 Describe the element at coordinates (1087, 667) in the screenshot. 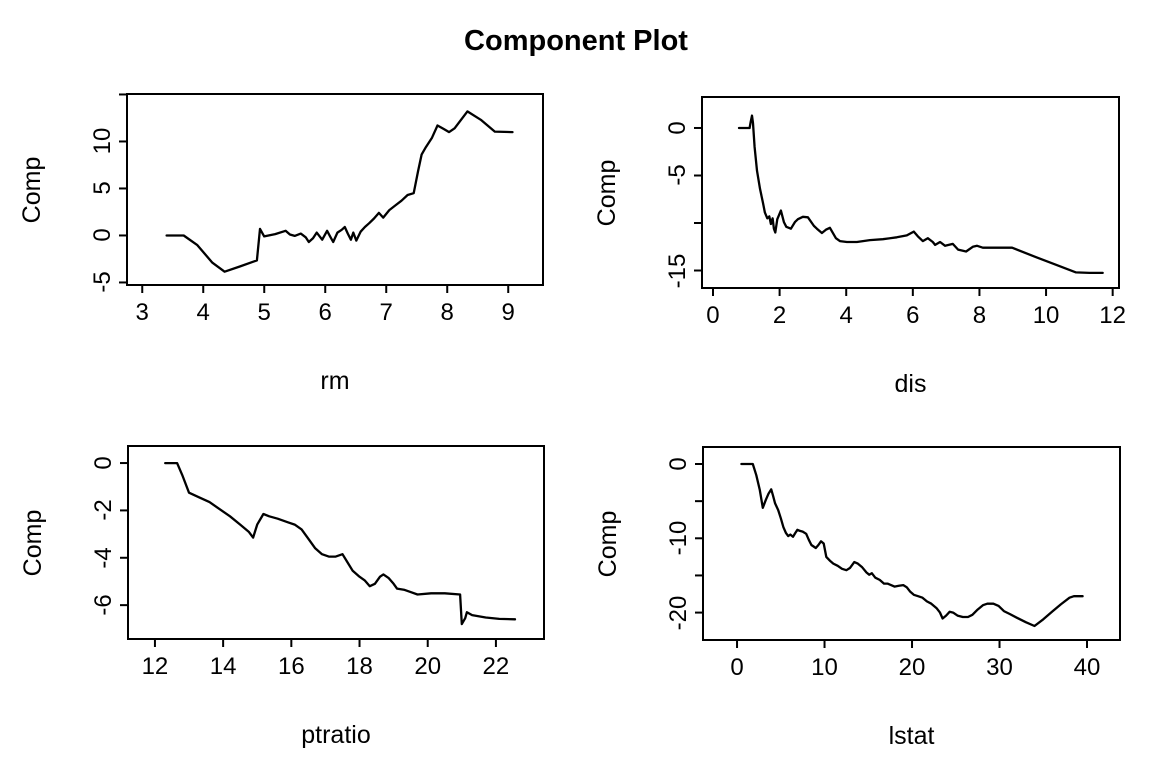

I see `x-tick-label: 40` at that location.